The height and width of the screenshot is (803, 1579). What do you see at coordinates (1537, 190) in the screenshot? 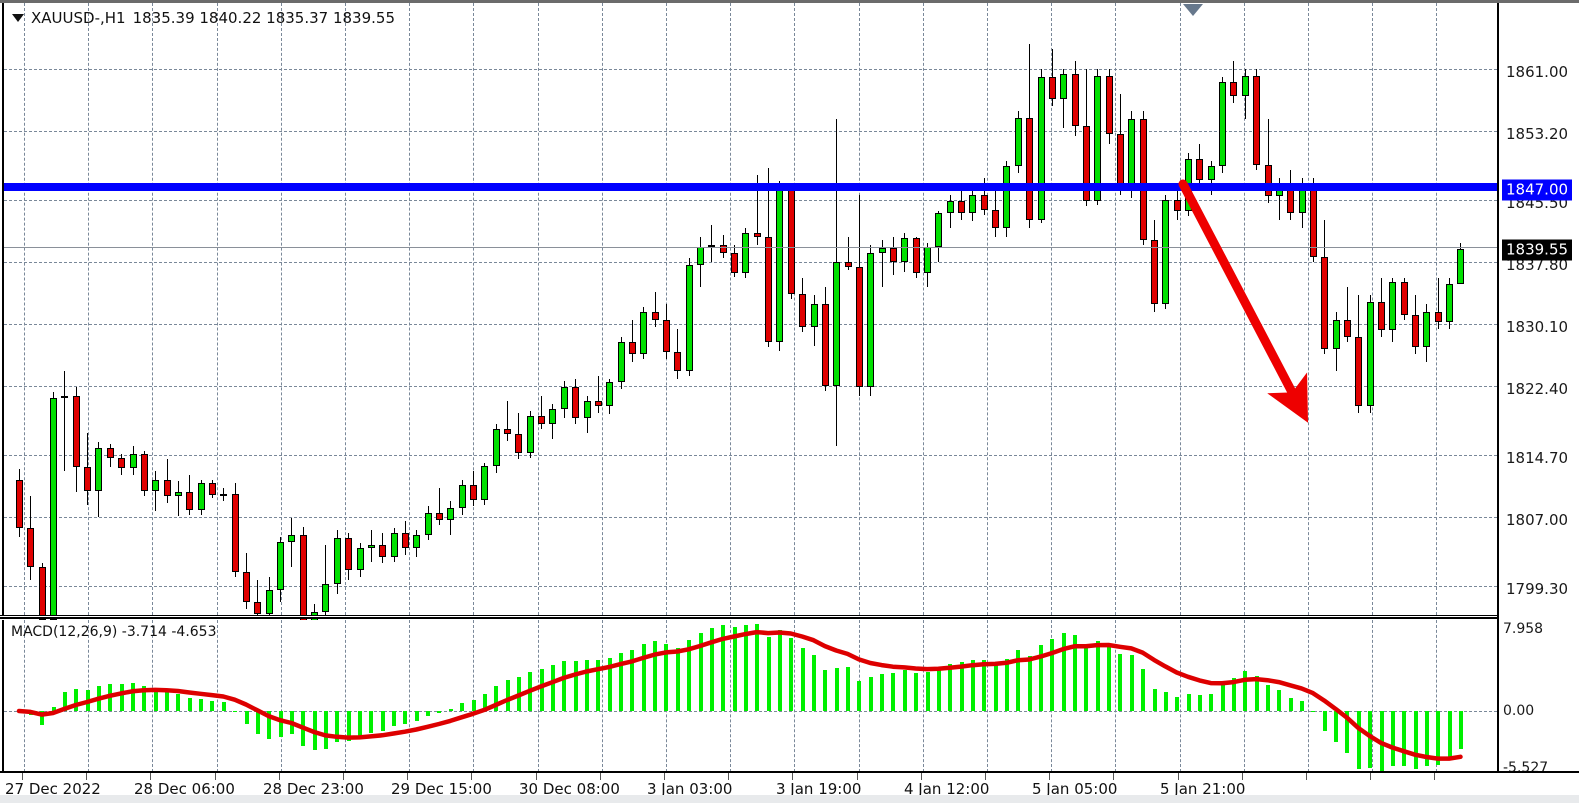
I see `resistance-price-tag: 1847.00` at bounding box center [1537, 190].